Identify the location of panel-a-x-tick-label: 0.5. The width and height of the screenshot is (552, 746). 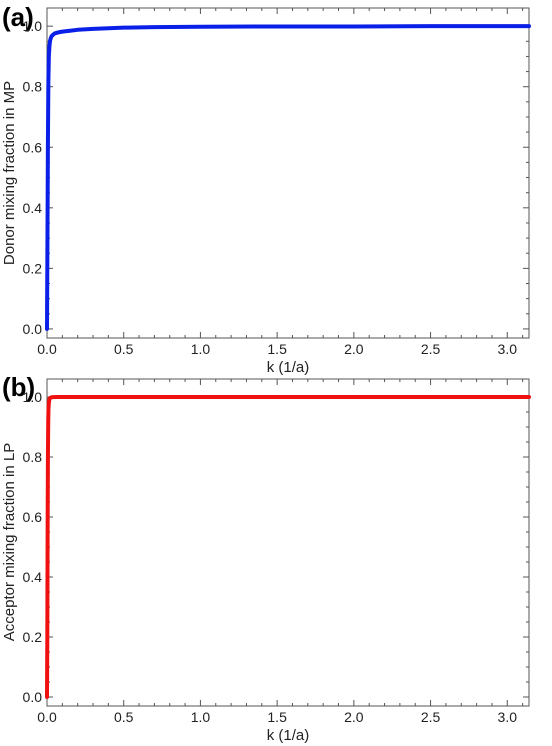
(124, 349).